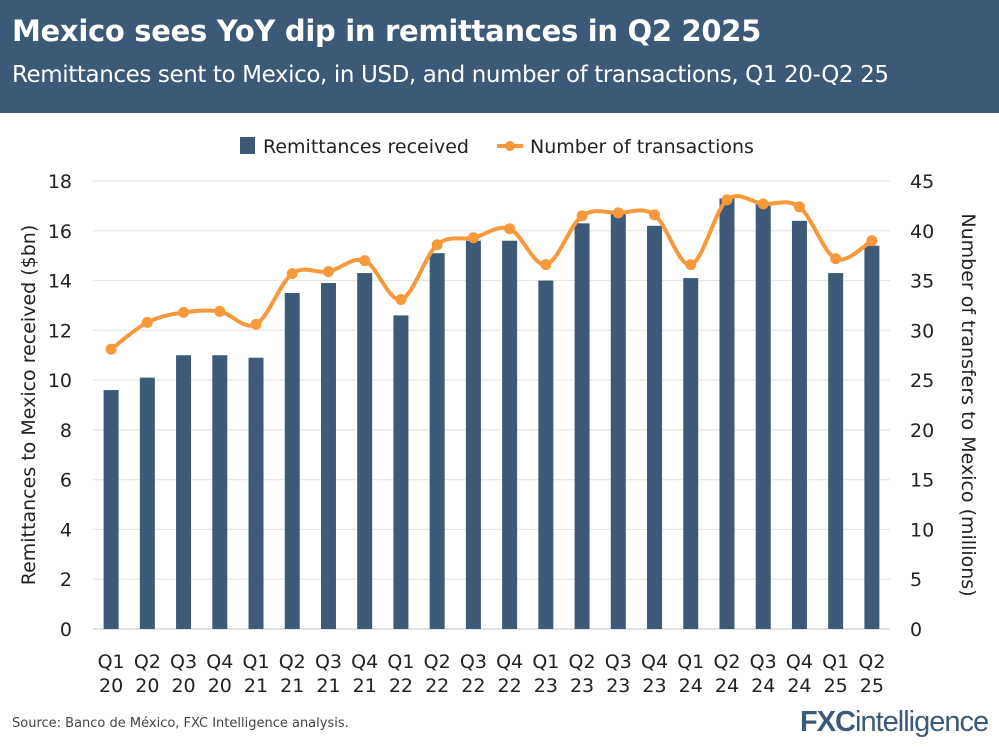 Image resolution: width=999 pixels, height=749 pixels. I want to click on y2-tick-label: 20, so click(922, 431).